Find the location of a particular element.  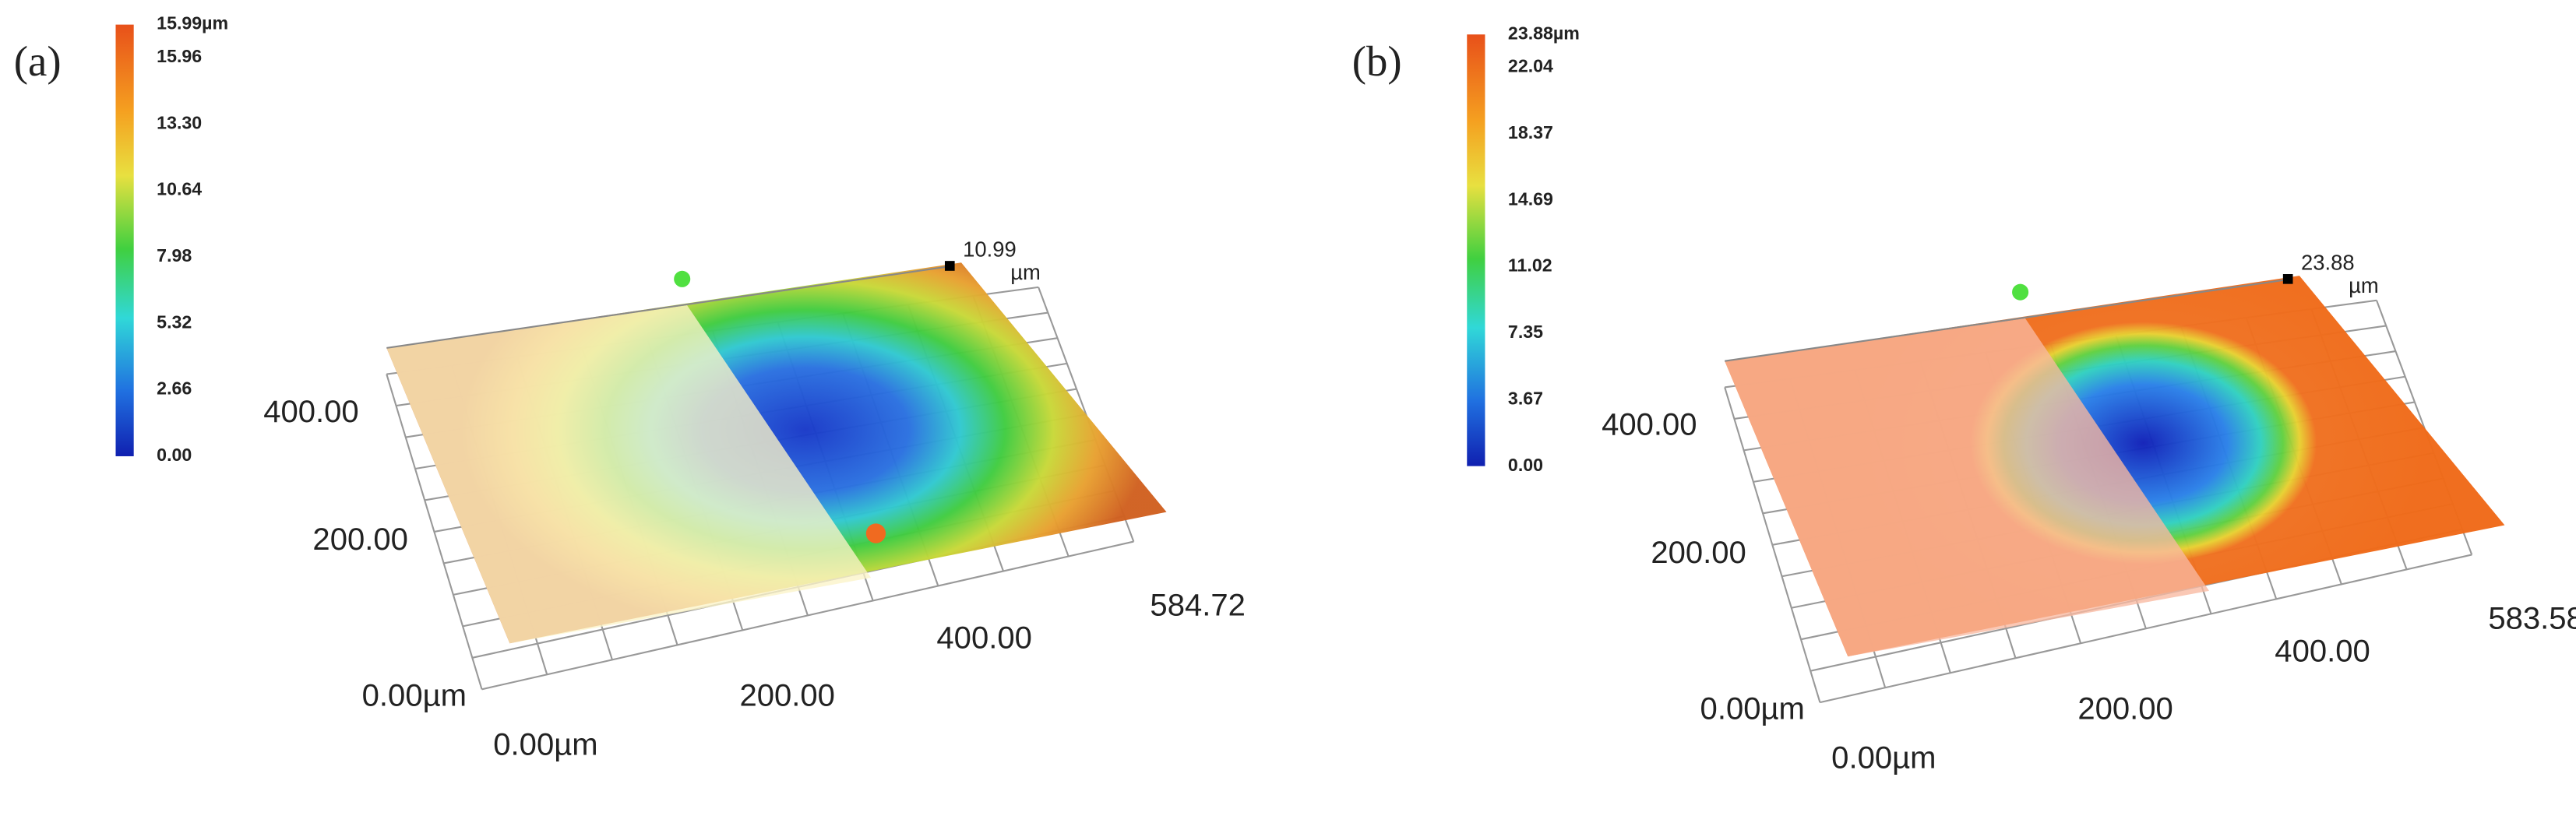

colorbar-tick-label: 22.04 is located at coordinates (1530, 66).